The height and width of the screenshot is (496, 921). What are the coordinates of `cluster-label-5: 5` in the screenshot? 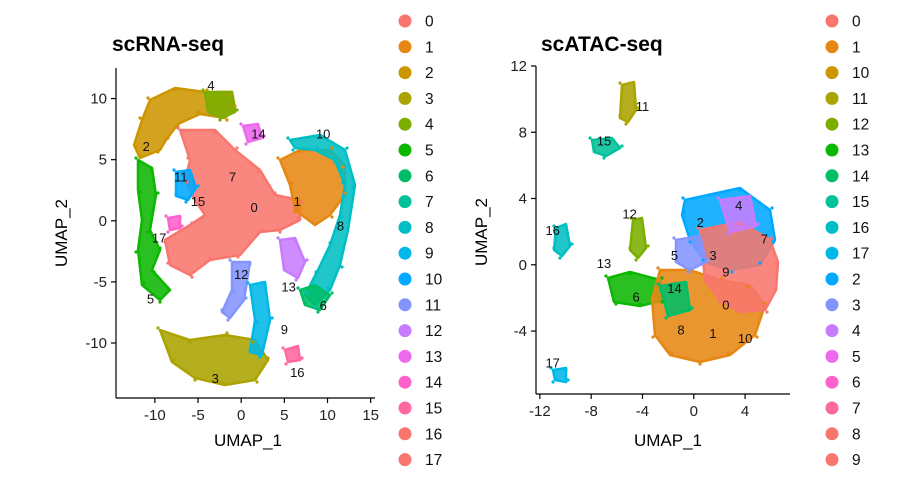 It's located at (150, 299).